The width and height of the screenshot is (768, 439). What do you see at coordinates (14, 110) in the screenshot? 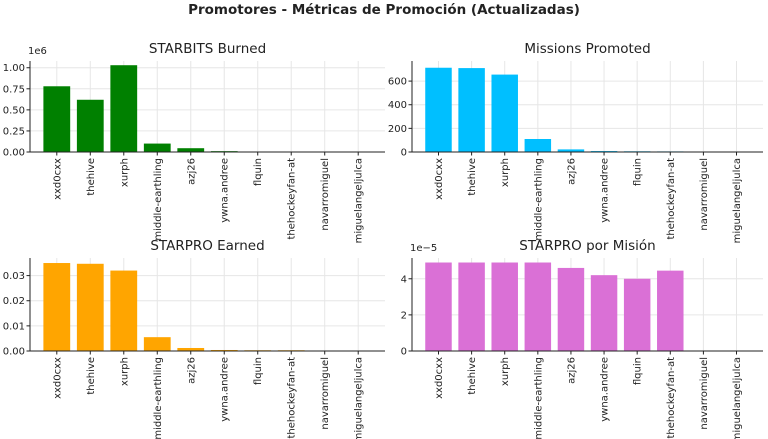
I see `y-tick-label: 0.50` at bounding box center [14, 110].